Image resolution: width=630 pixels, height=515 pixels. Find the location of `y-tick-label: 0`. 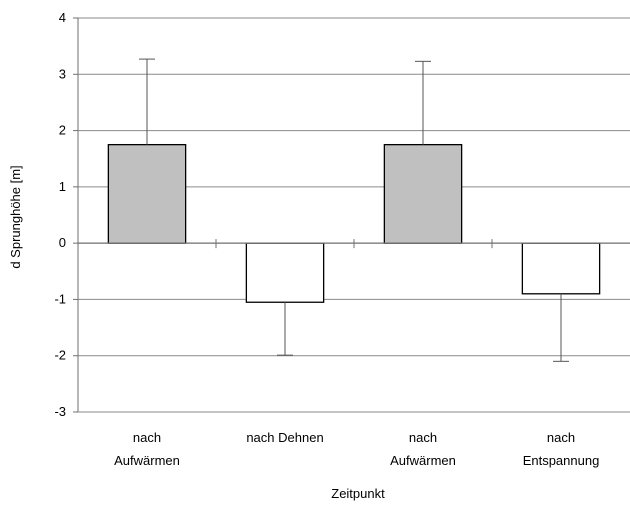

y-tick-label: 0 is located at coordinates (62, 242).